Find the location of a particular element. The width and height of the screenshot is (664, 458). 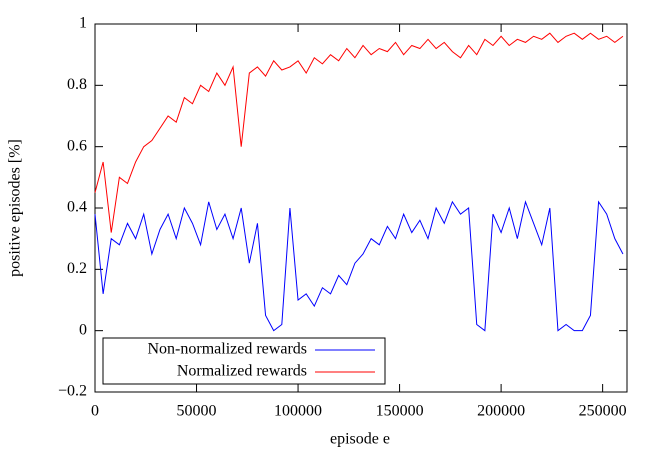

legend-label: Non-normalized rewards is located at coordinates (228, 349).